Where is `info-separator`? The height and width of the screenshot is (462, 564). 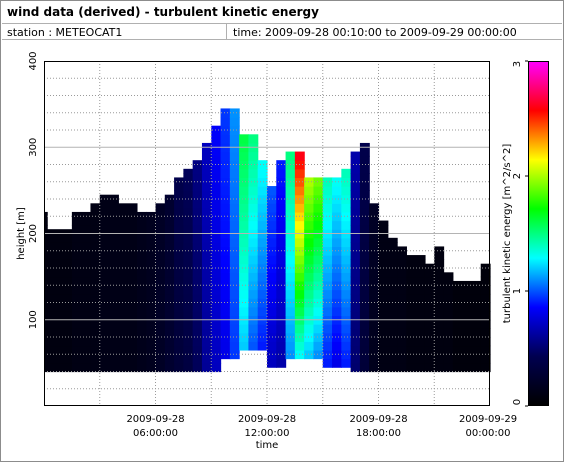 info-separator is located at coordinates (226, 31).